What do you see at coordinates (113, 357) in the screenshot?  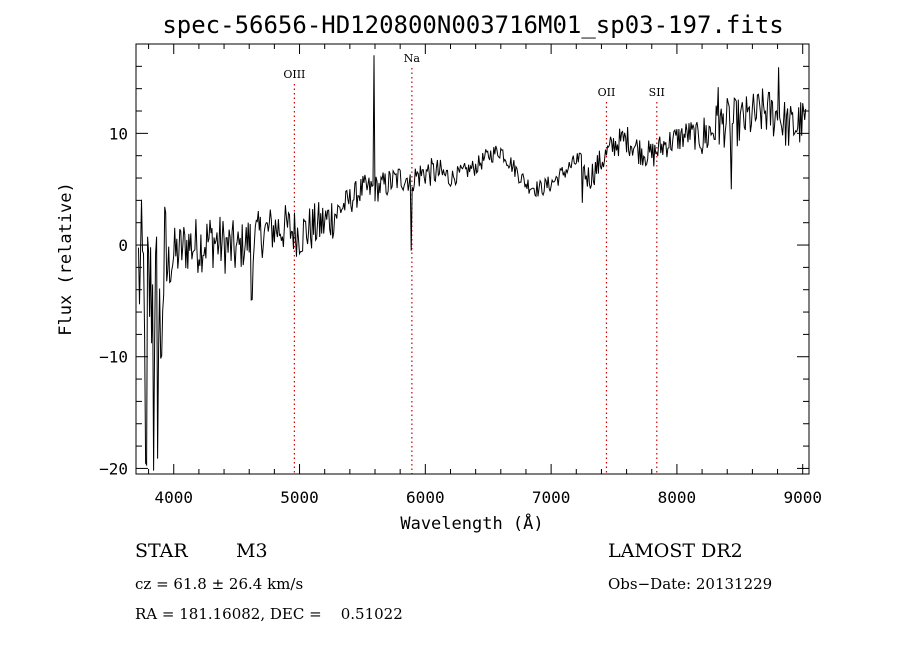 I see `y-tick-label: −10` at bounding box center [113, 357].